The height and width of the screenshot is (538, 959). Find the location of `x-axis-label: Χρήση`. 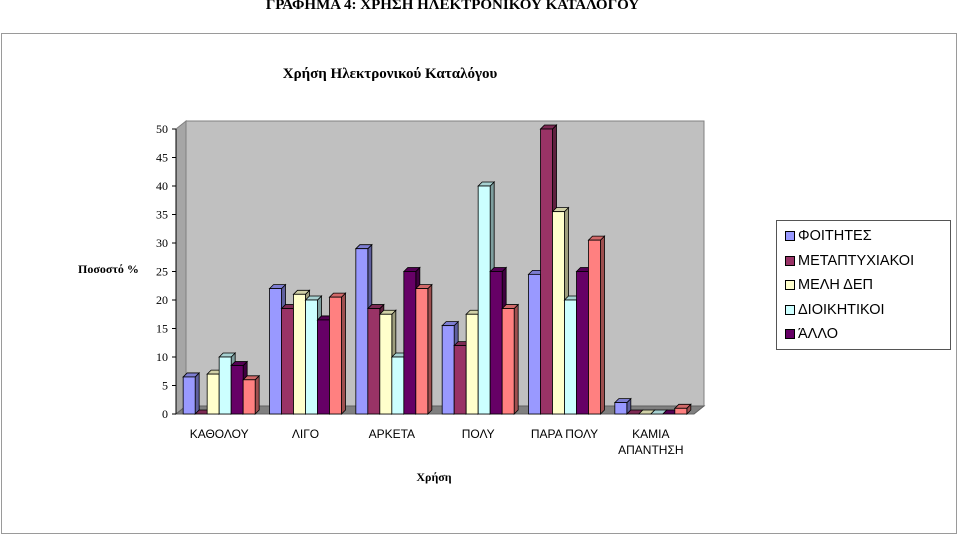

x-axis-label: Χρήση is located at coordinates (434, 477).